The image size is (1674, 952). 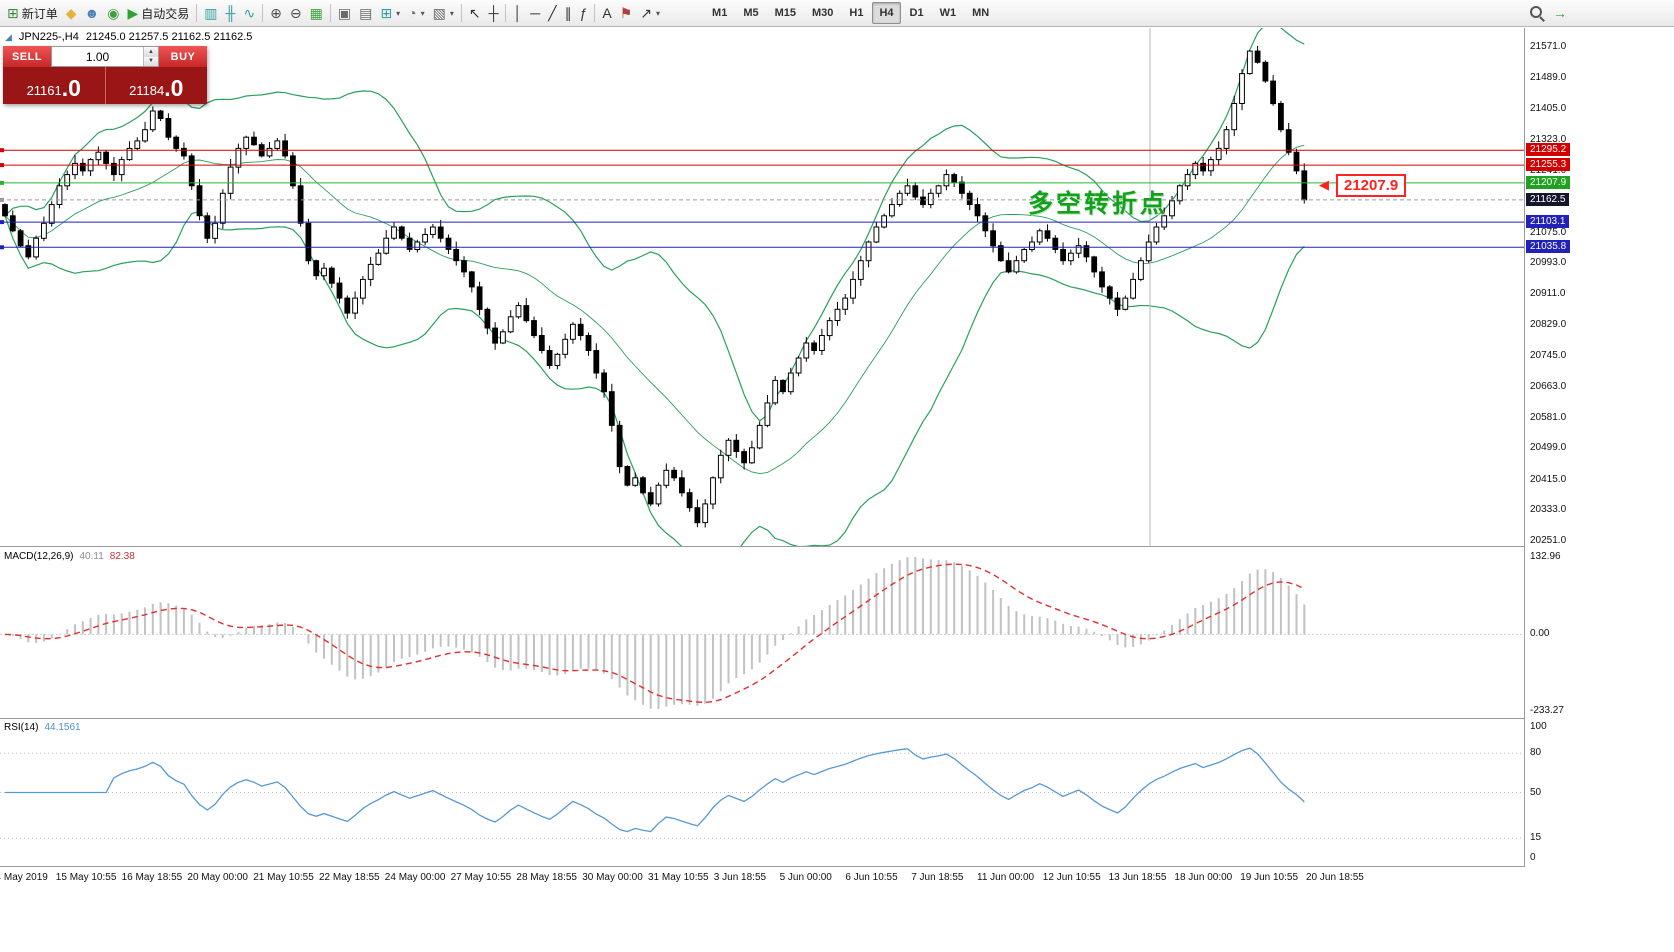 I want to click on macd-axis-label: -233.27, so click(x=1547, y=710).